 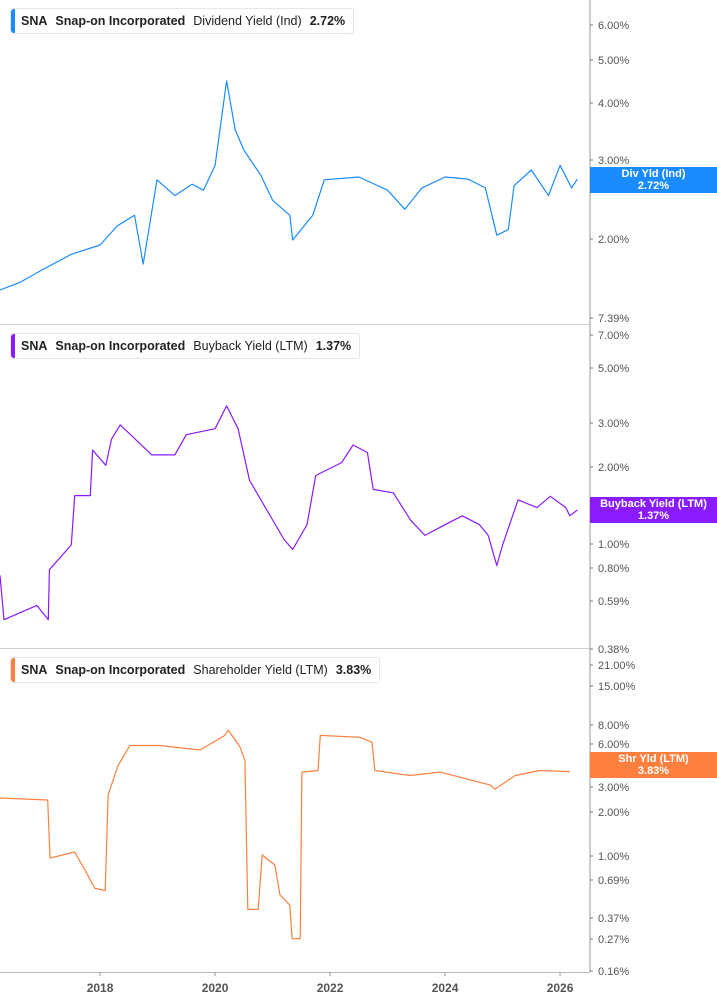 What do you see at coordinates (613, 972) in the screenshot?
I see `y-tick-label: 0.16%` at bounding box center [613, 972].